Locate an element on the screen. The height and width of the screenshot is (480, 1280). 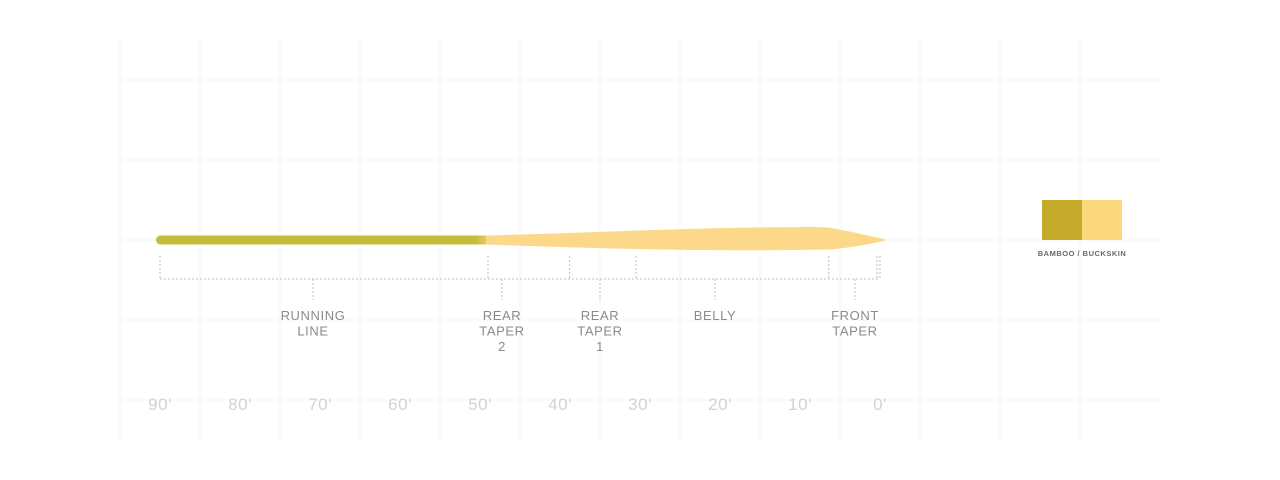
segment-label-front-taper: FRONT TAPER is located at coordinates (855, 323).